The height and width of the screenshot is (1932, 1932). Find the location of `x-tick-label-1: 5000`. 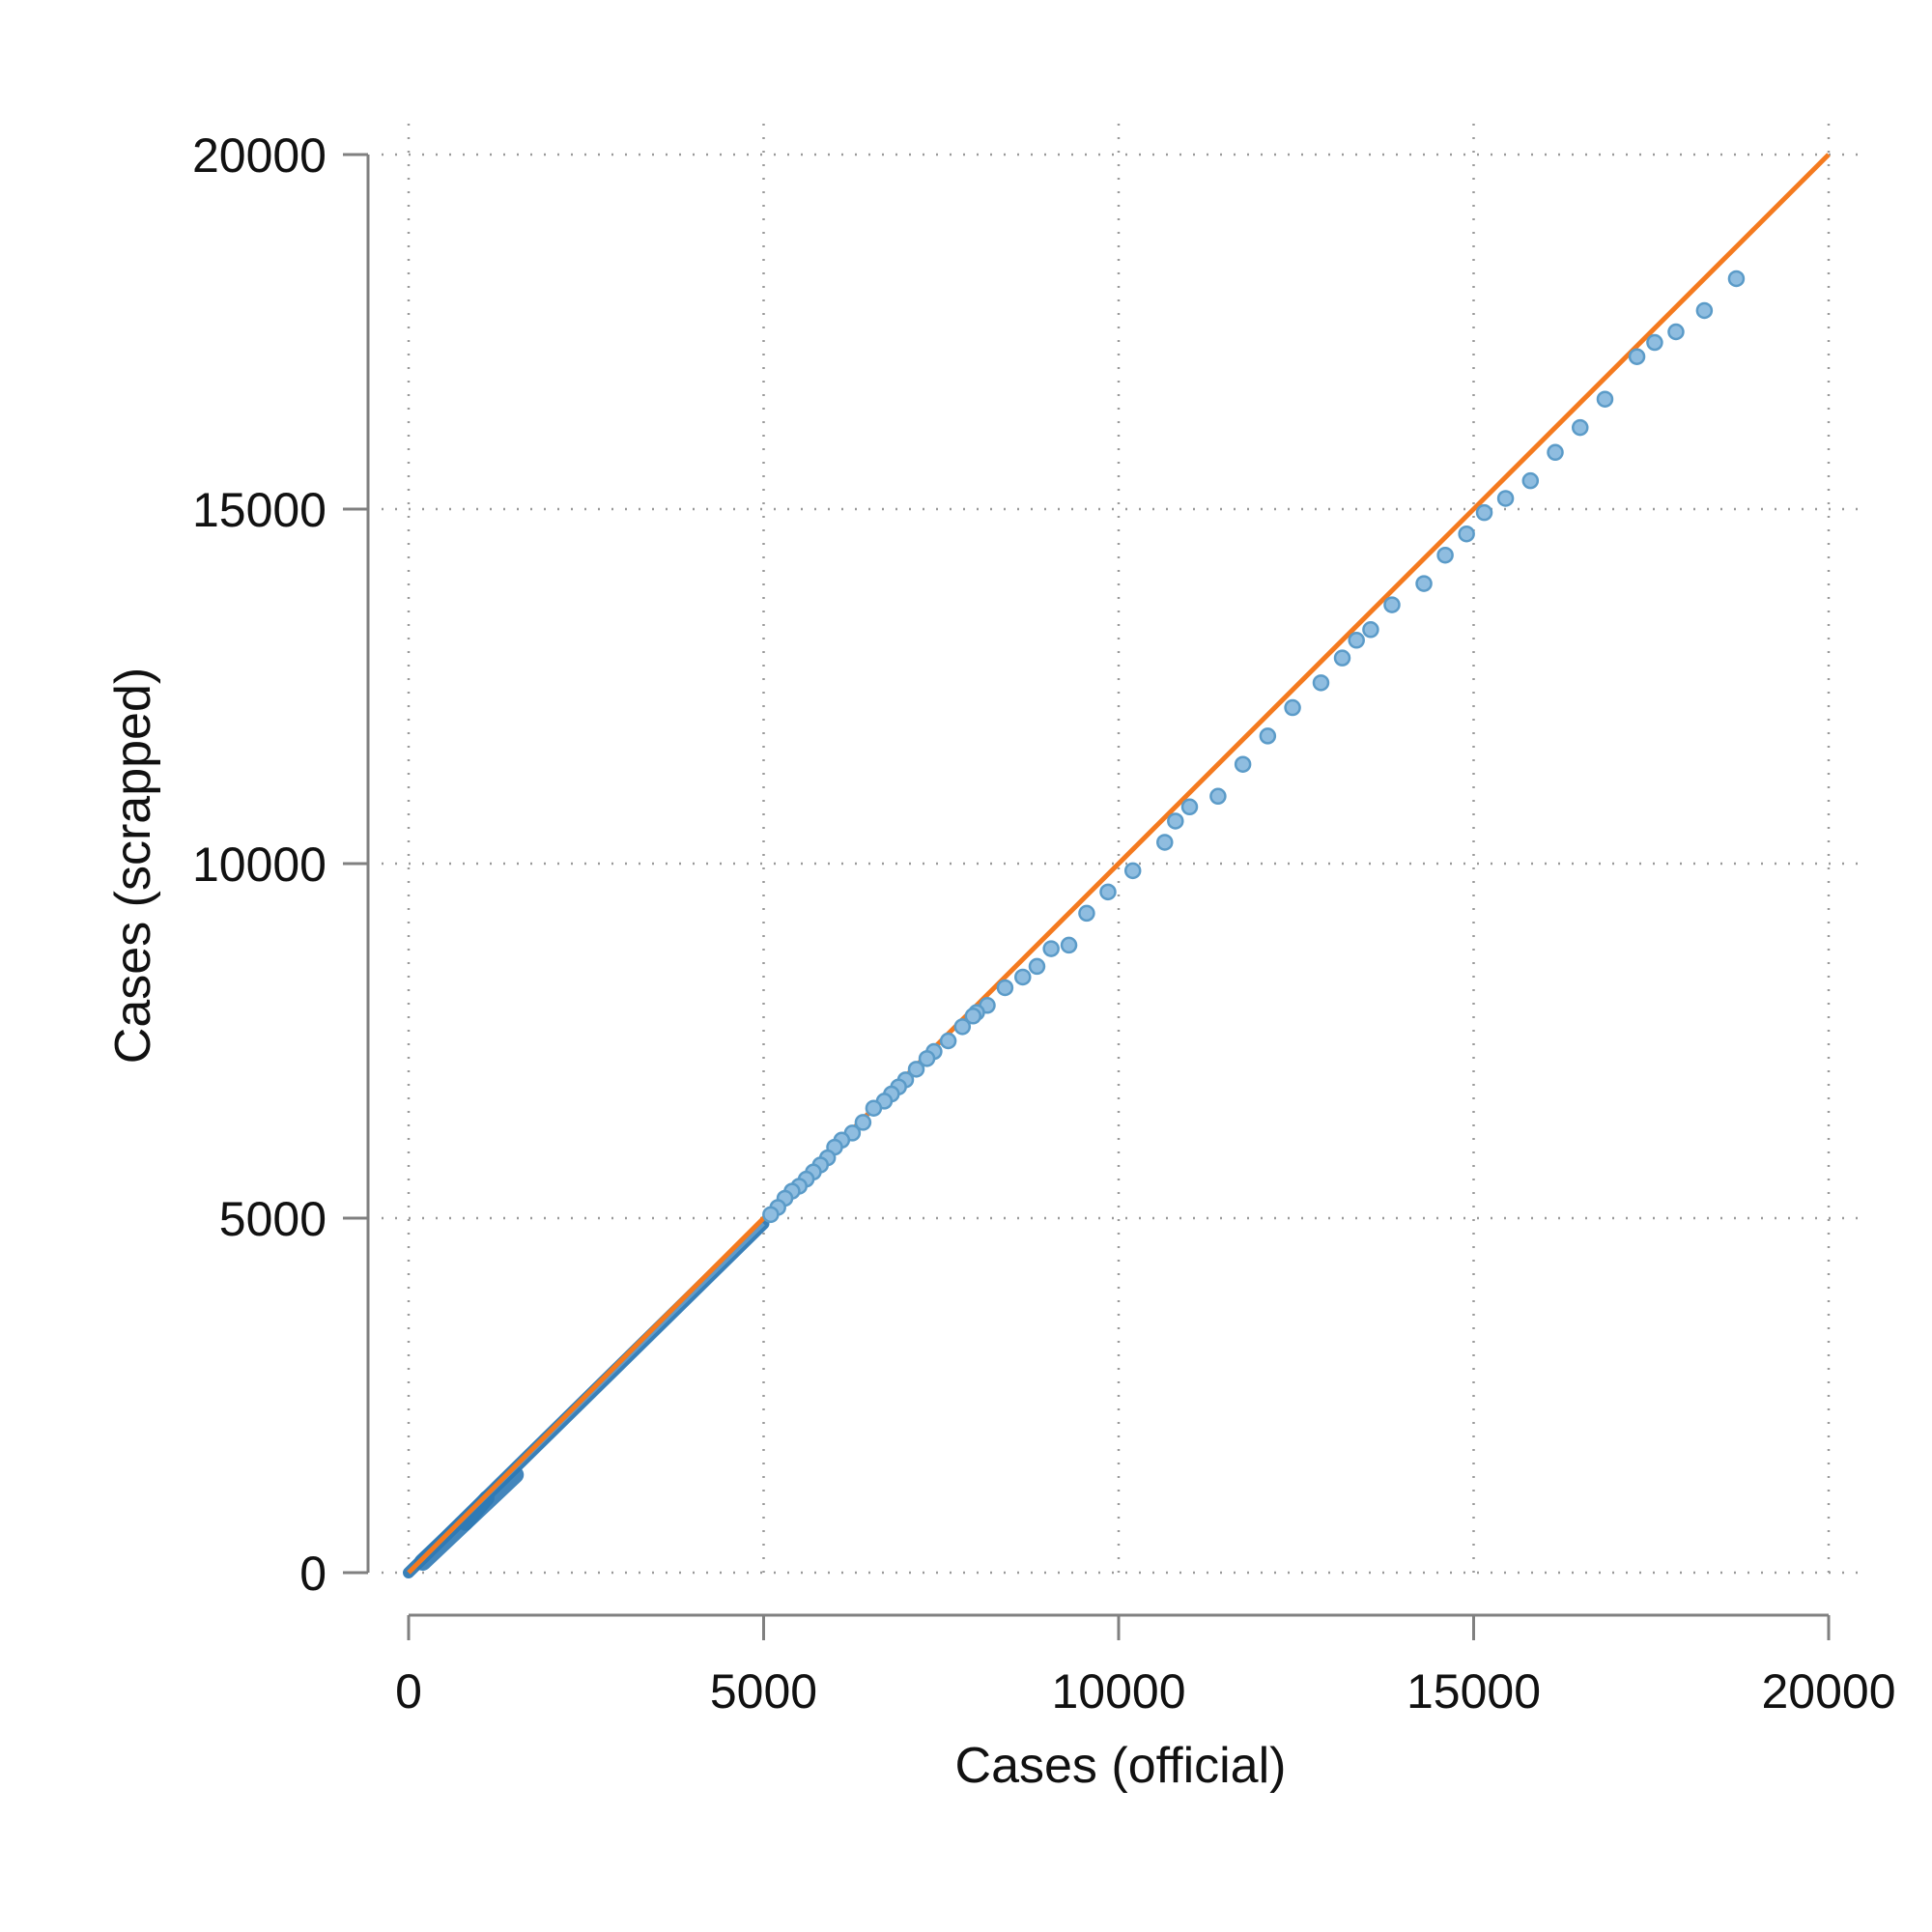

x-tick-label-1: 5000 is located at coordinates (763, 1691).